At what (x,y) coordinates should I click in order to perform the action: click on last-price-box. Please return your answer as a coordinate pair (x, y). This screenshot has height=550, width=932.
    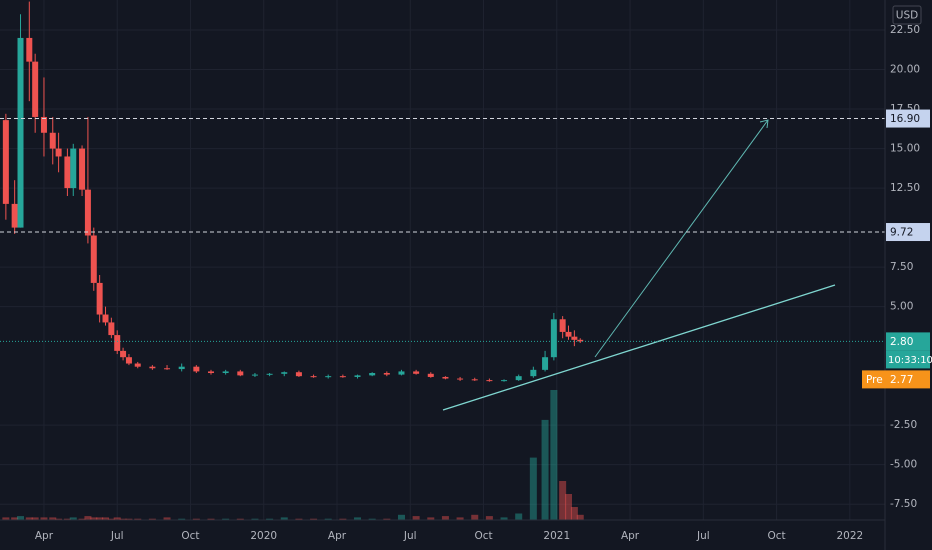
    Looking at the image, I should click on (908, 341).